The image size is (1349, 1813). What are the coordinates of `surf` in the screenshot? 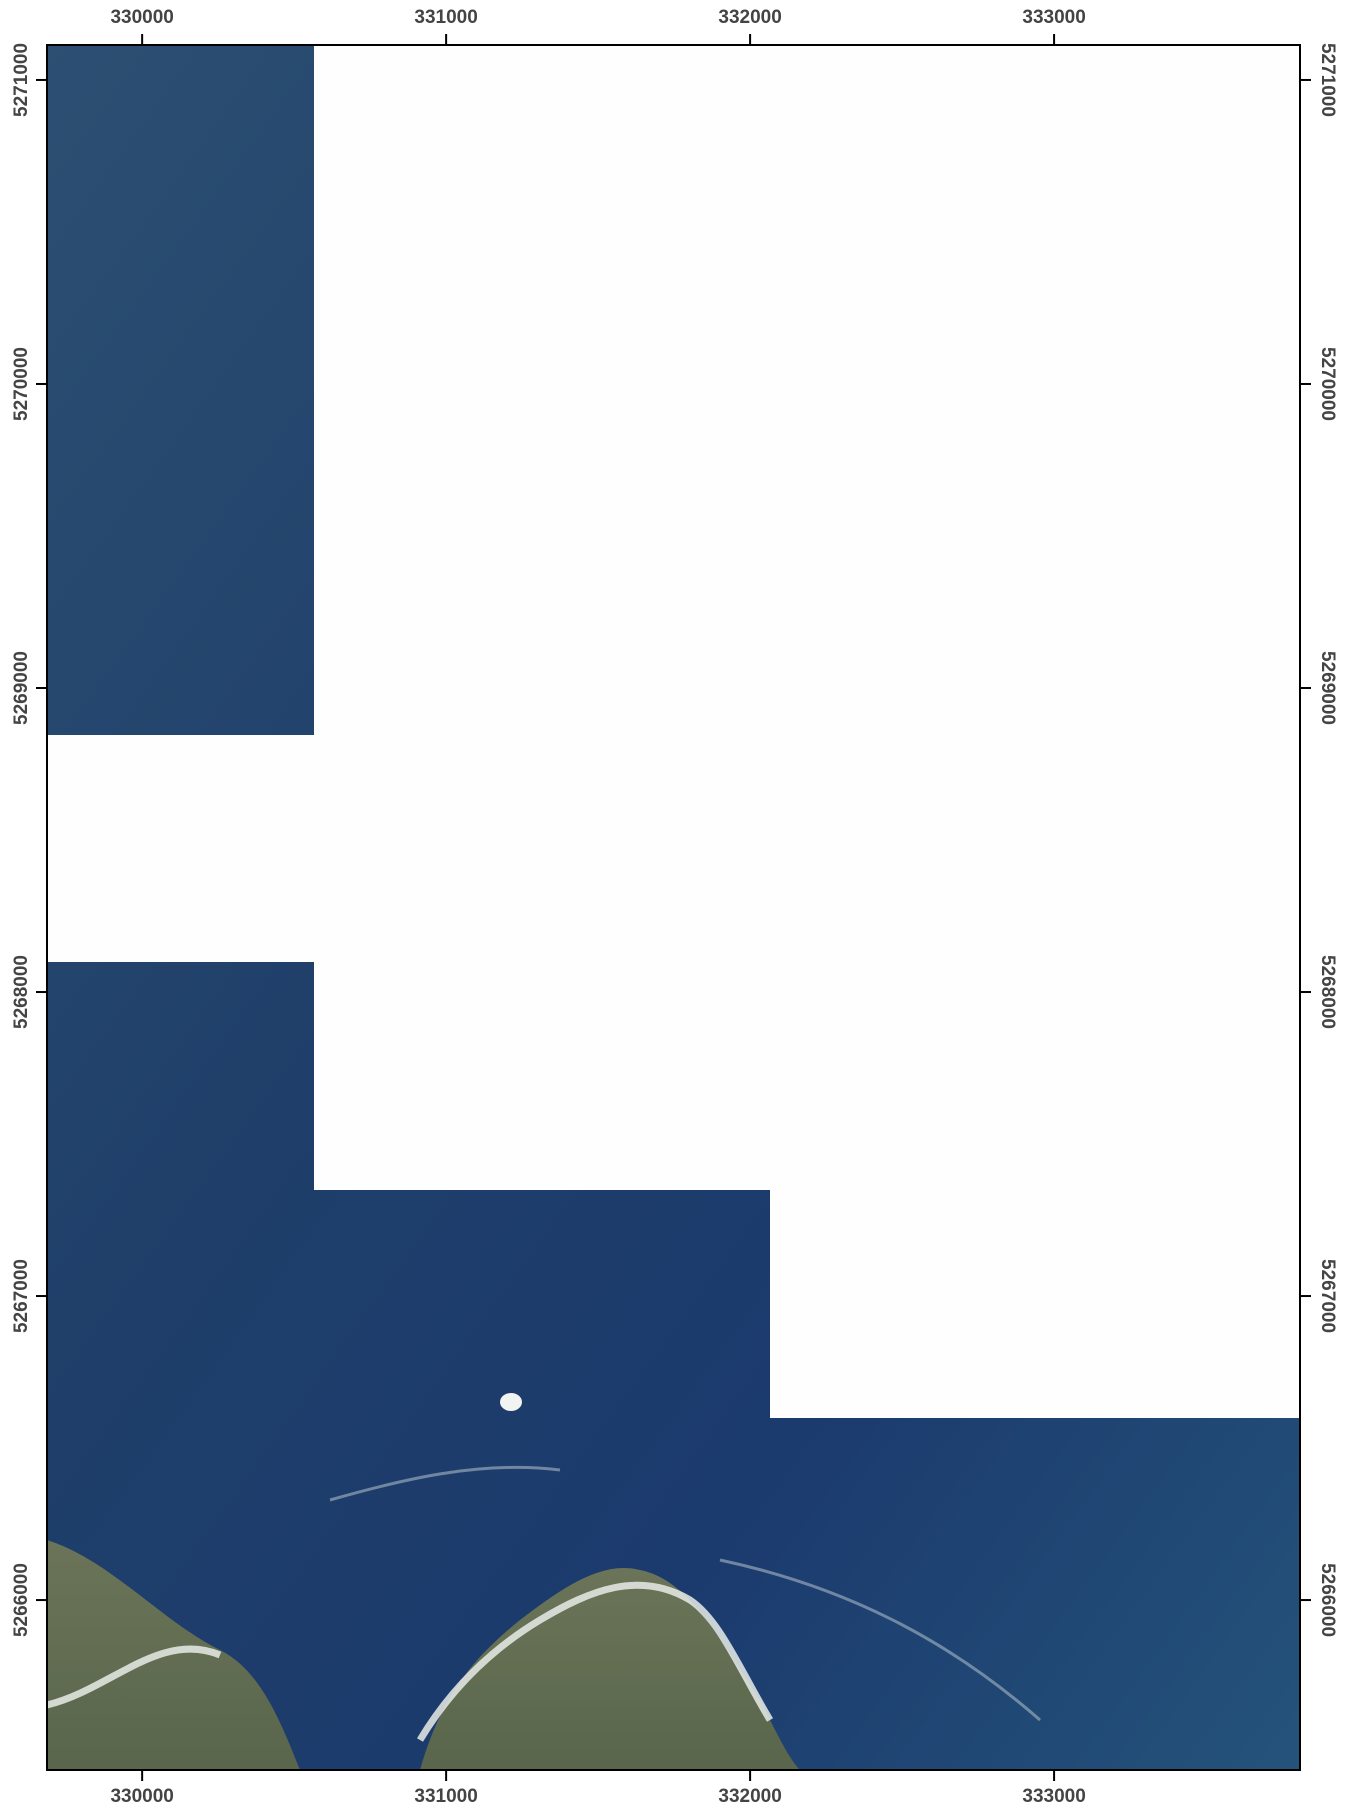 It's located at (410, 1661).